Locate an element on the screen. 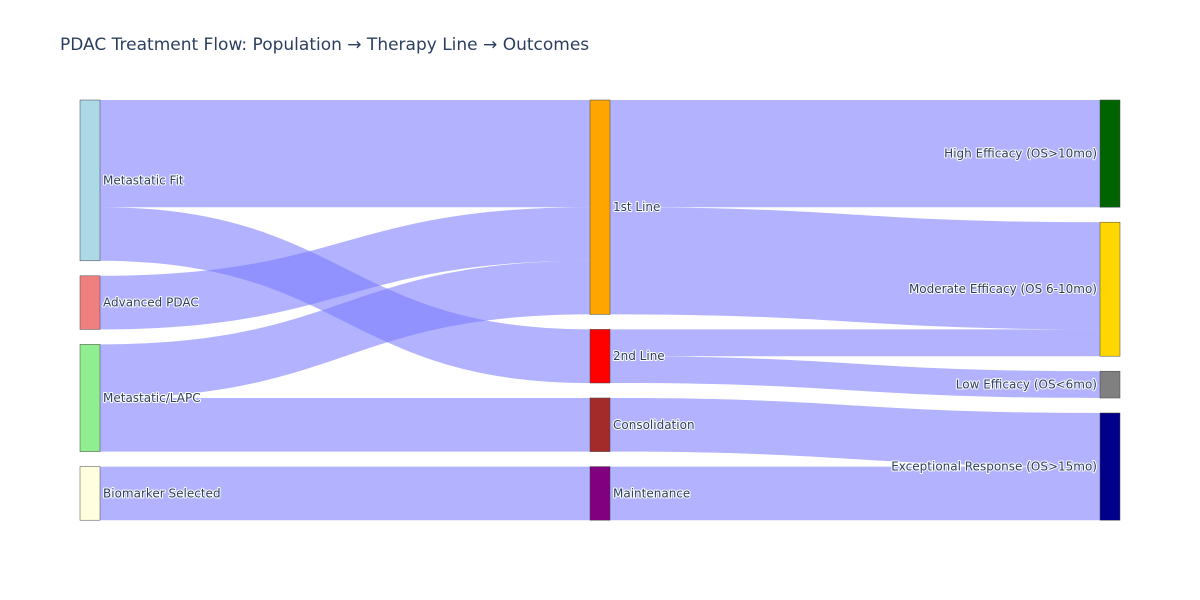 This screenshot has width=1200, height=600. link-consolidation-to-exceptional is located at coordinates (855, 432).